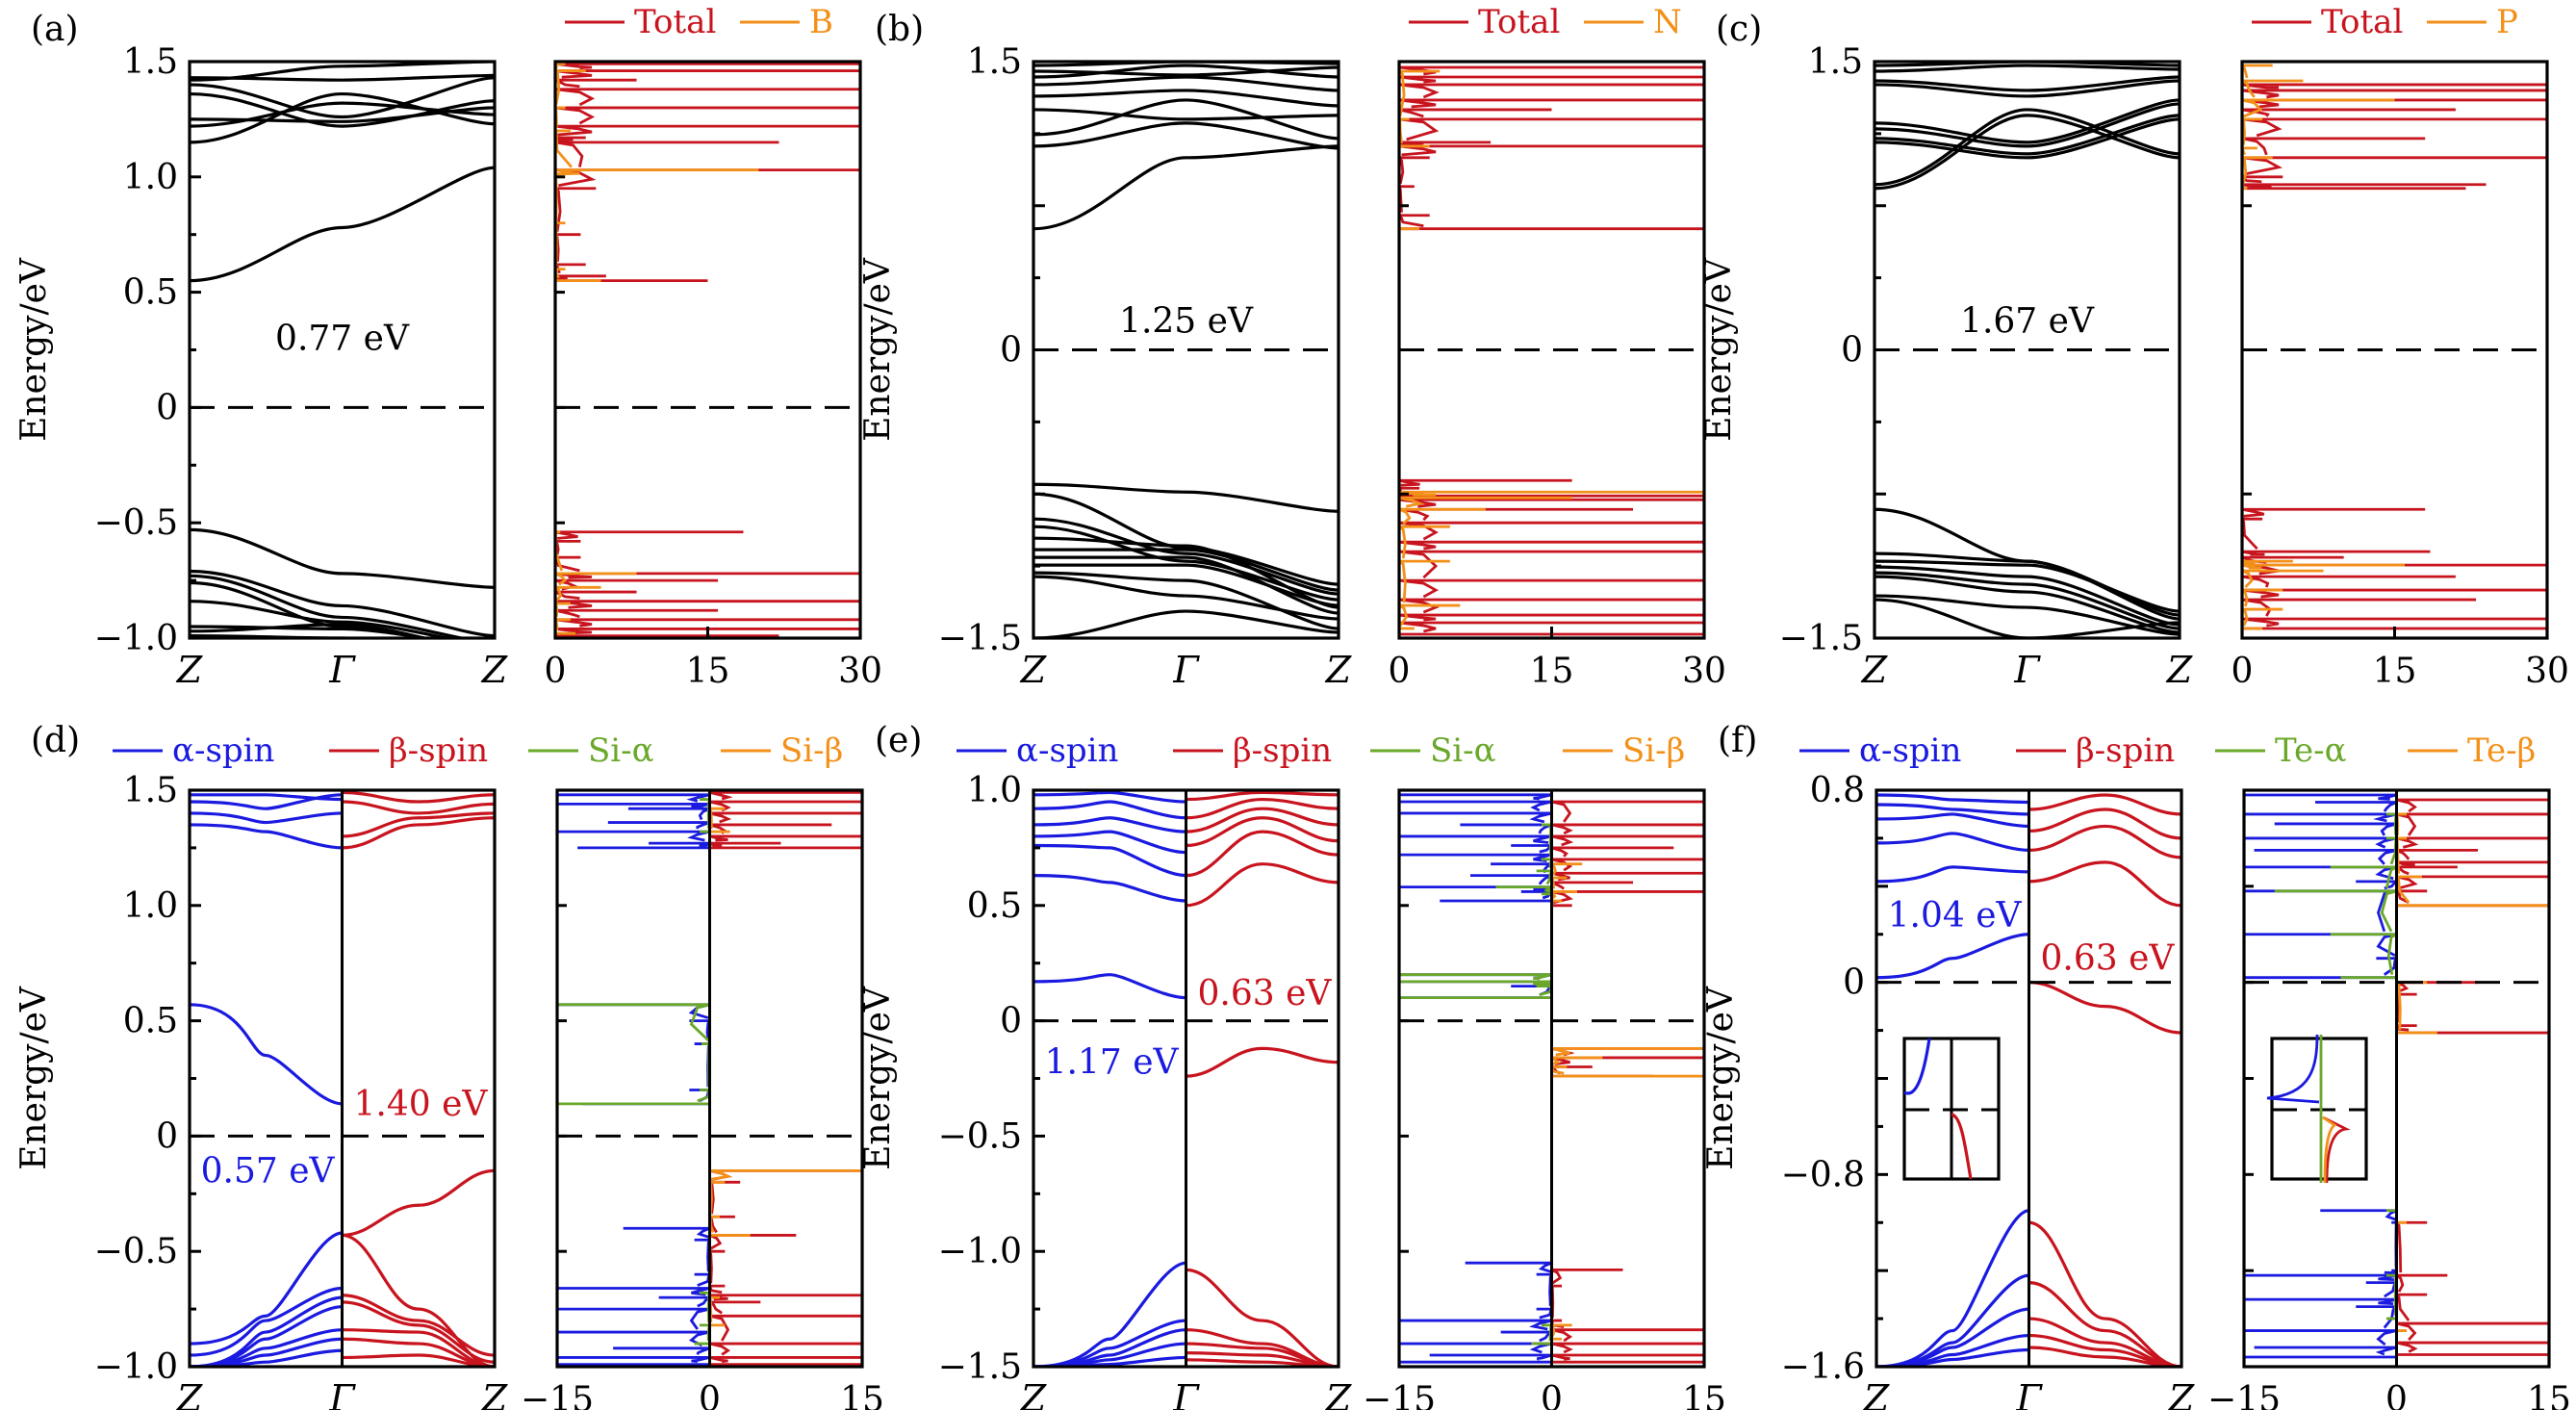 This screenshot has height=1410, width=2576. What do you see at coordinates (1823, 1174) in the screenshot?
I see `y-tick-label: −0.8` at bounding box center [1823, 1174].